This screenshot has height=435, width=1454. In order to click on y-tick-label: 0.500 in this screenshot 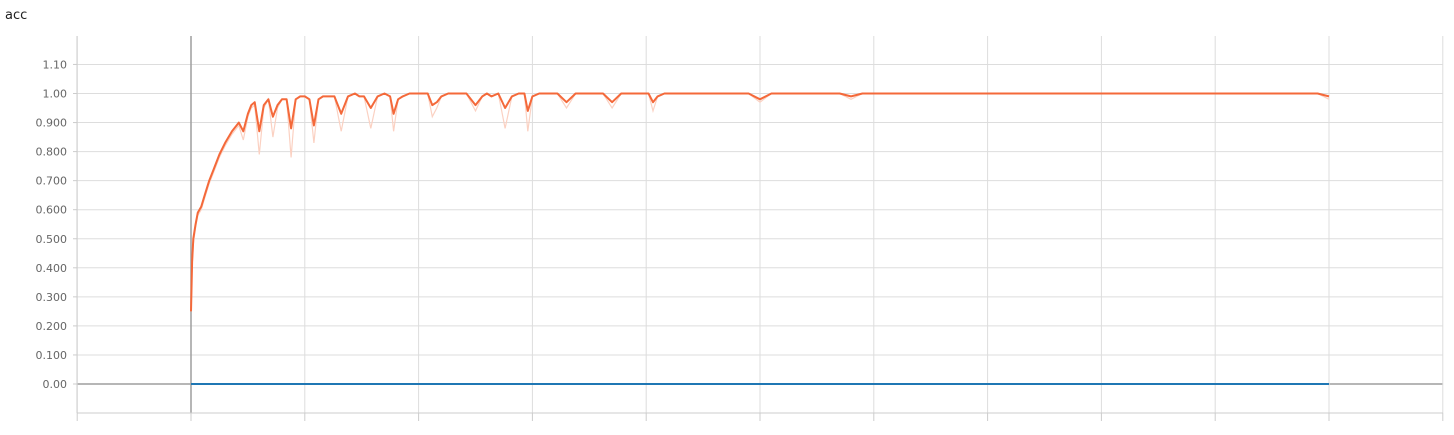, I will do `click(52, 239)`.